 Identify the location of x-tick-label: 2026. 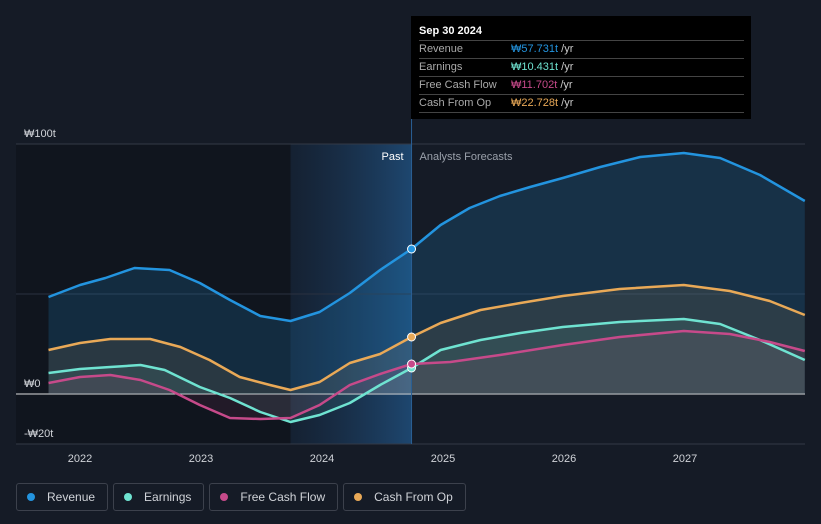
(564, 459).